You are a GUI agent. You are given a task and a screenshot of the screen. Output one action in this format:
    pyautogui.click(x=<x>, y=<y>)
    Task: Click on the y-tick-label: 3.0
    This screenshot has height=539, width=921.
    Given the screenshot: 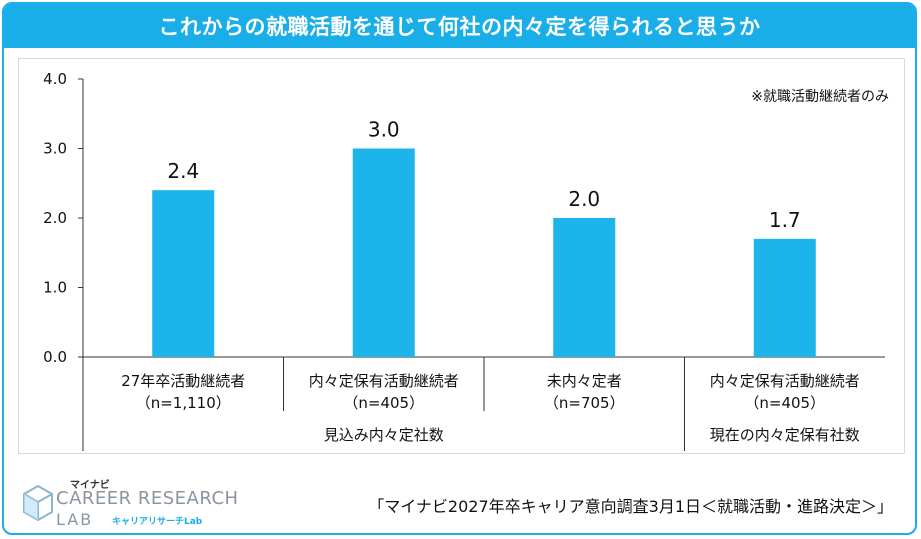 What is the action you would take?
    pyautogui.click(x=55, y=149)
    